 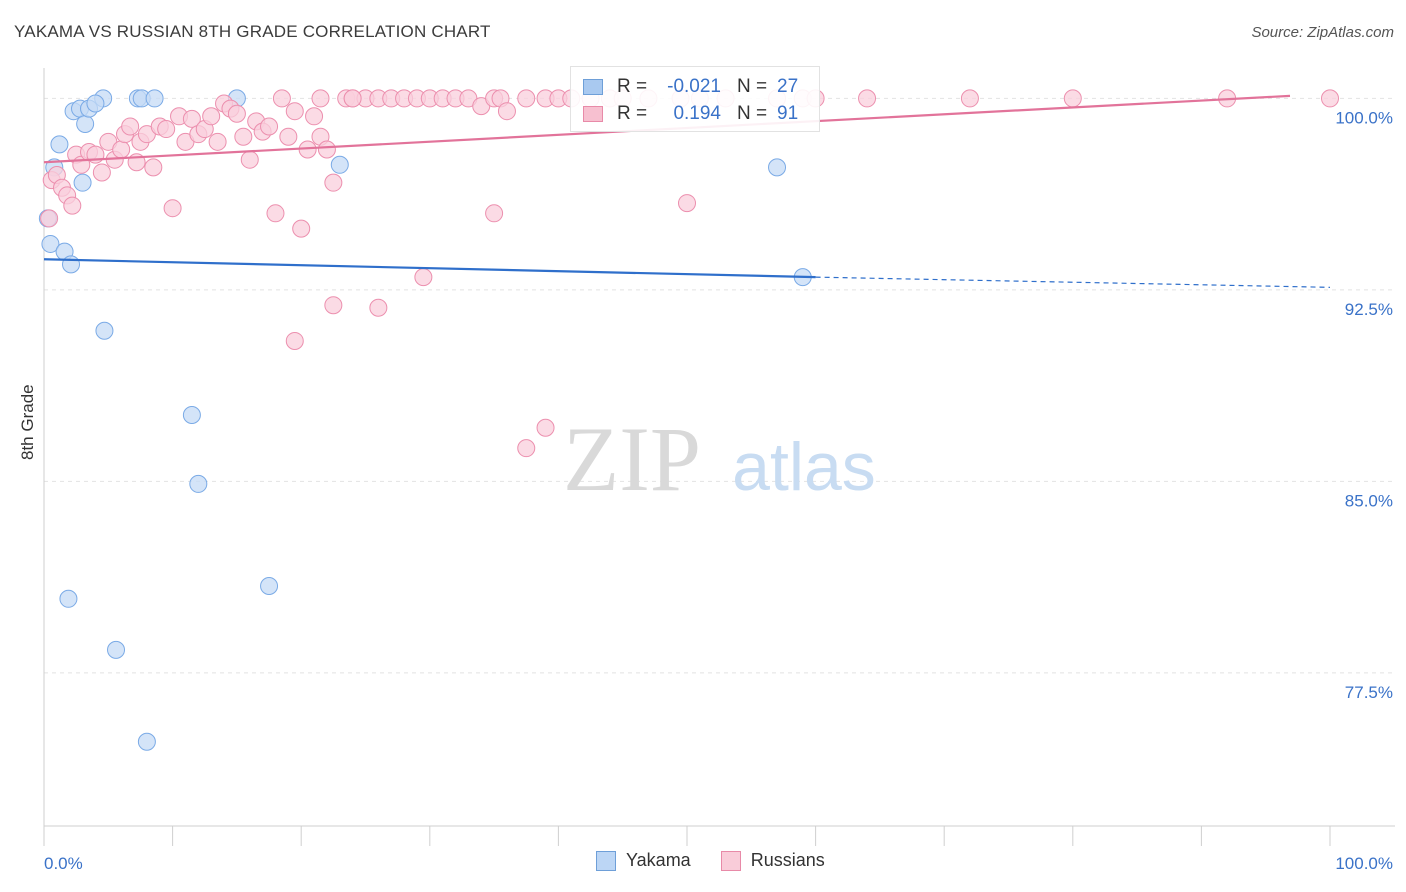 What do you see at coordinates (1364, 117) in the screenshot?
I see `y-tick-label: 100.0%` at bounding box center [1364, 117].